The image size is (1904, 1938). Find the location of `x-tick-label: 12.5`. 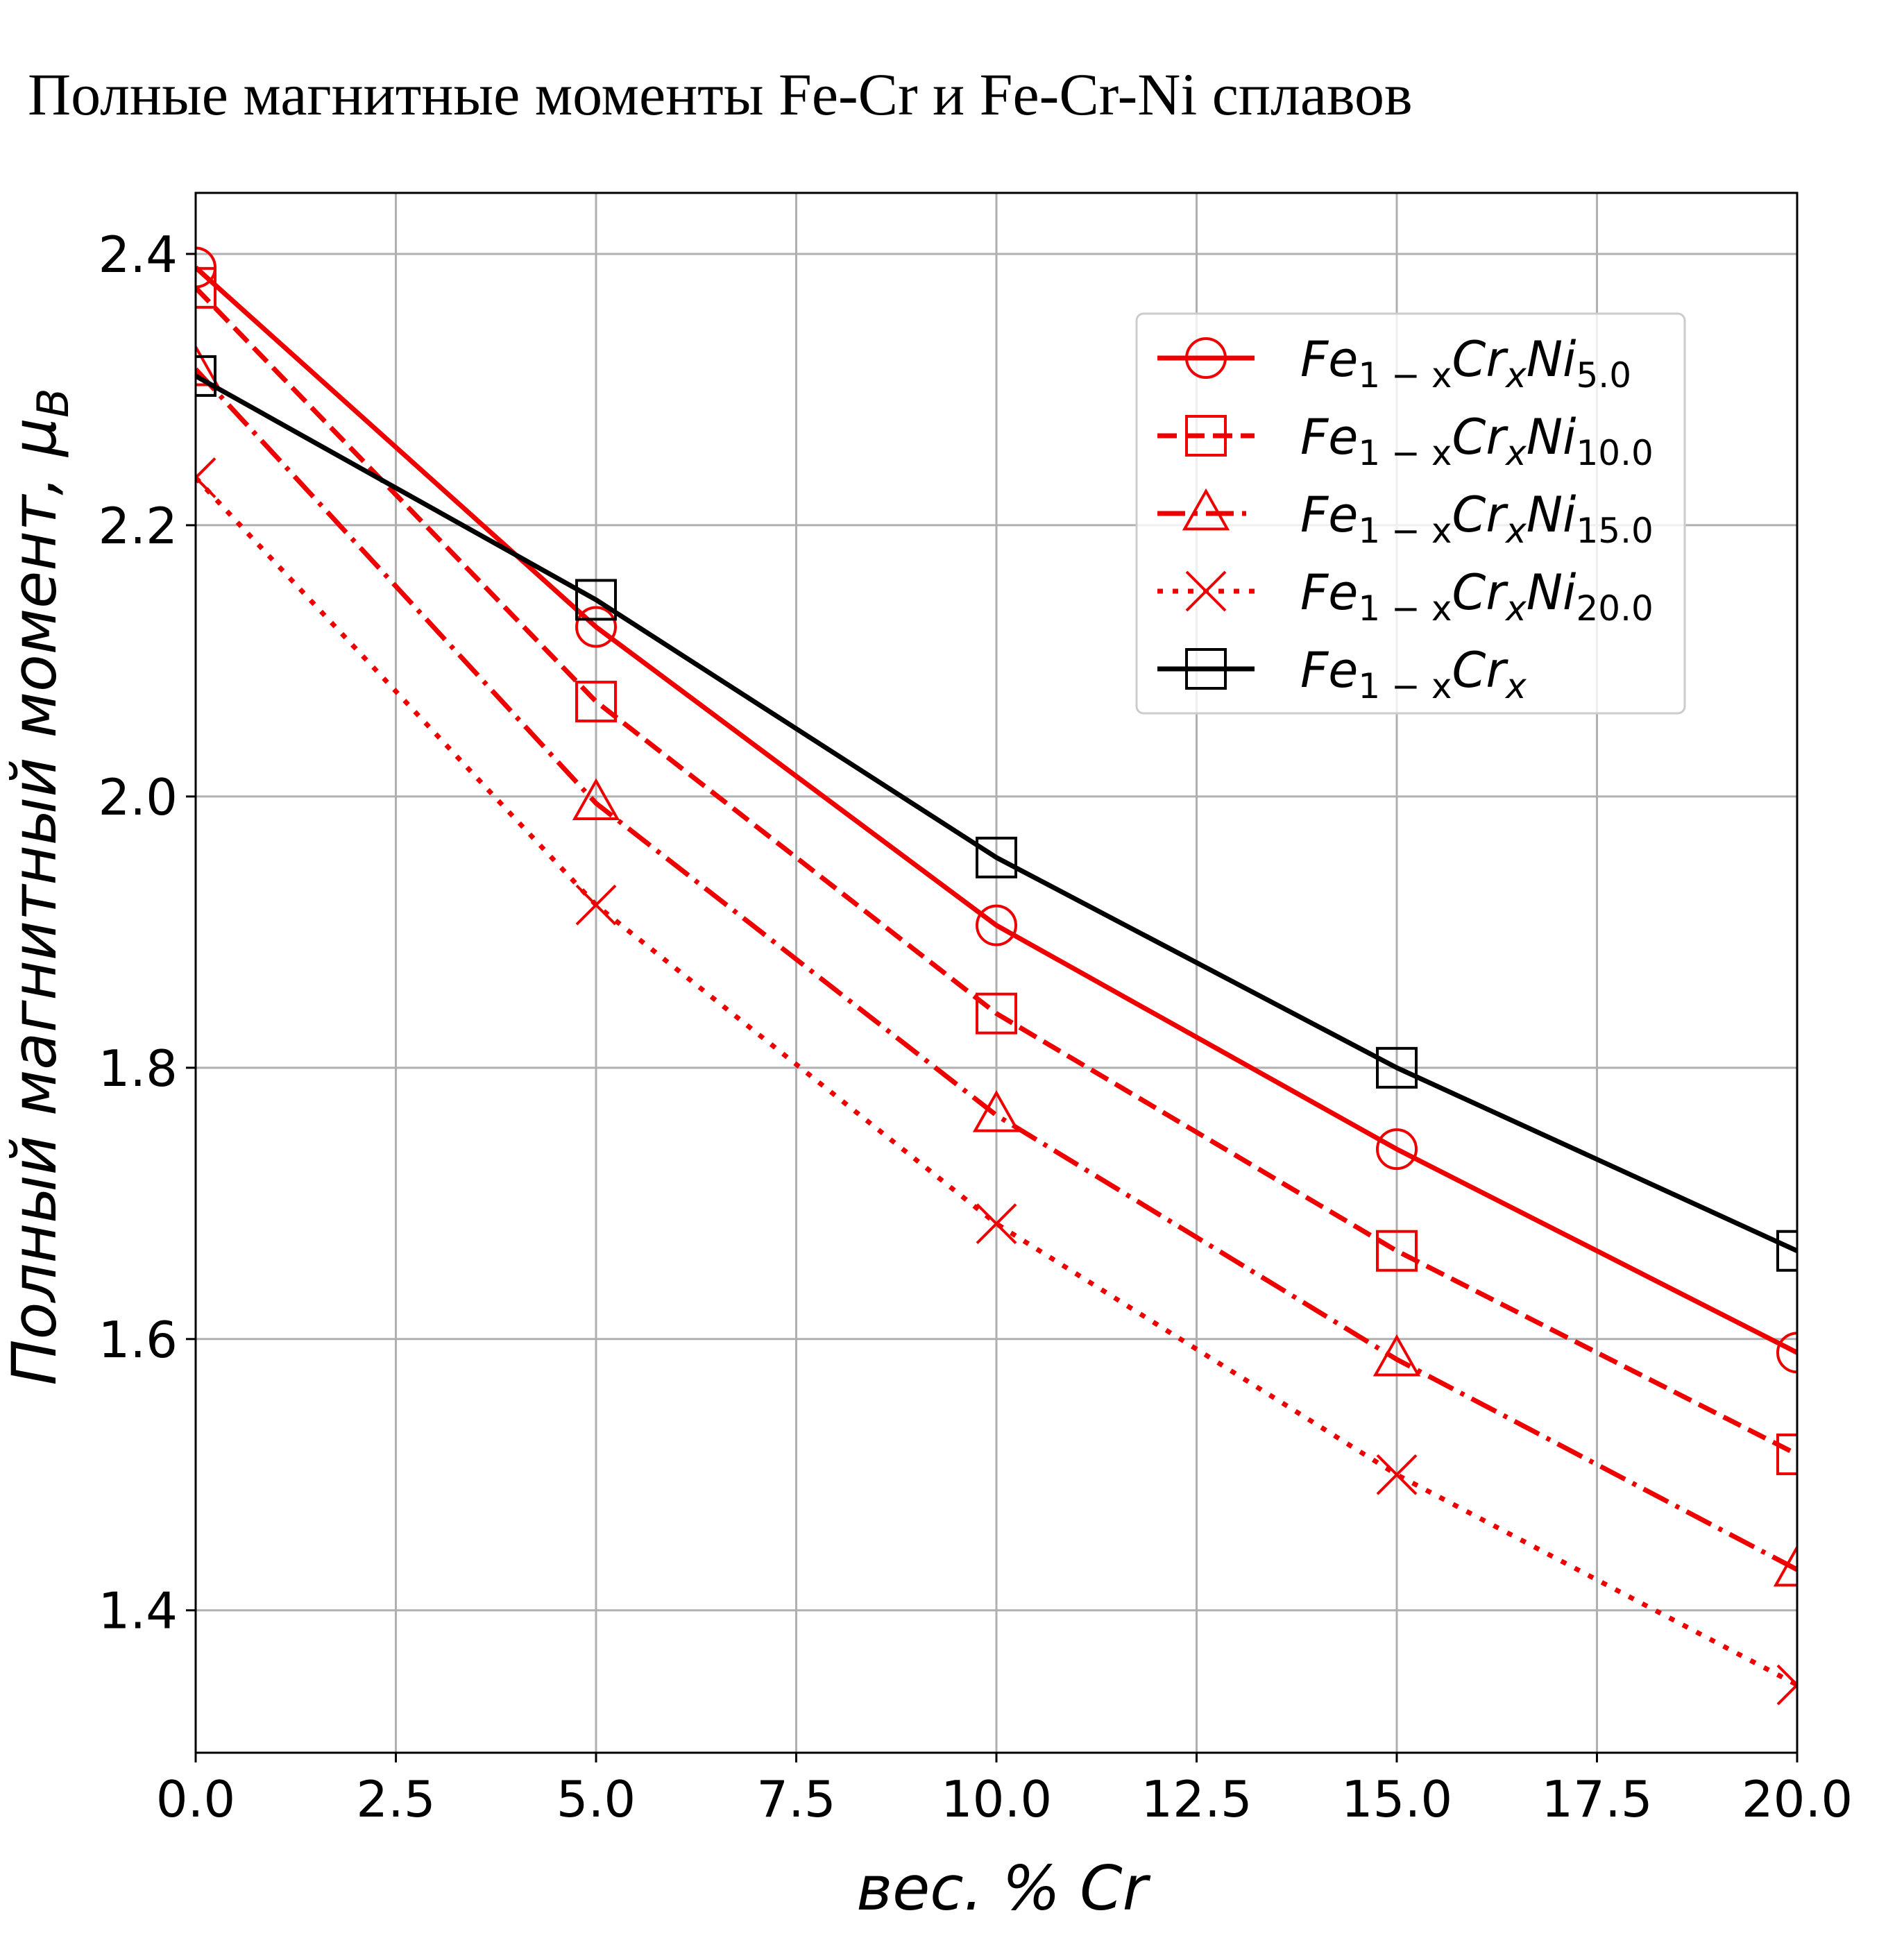

x-tick-label: 12.5 is located at coordinates (1196, 1799).